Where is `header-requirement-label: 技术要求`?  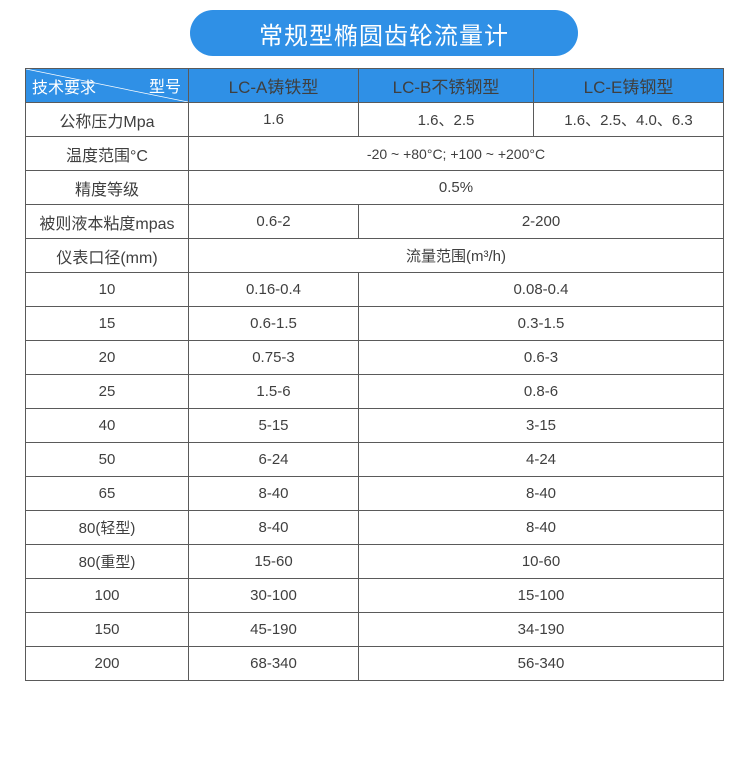
header-requirement-label: 技术要求 is located at coordinates (64, 88).